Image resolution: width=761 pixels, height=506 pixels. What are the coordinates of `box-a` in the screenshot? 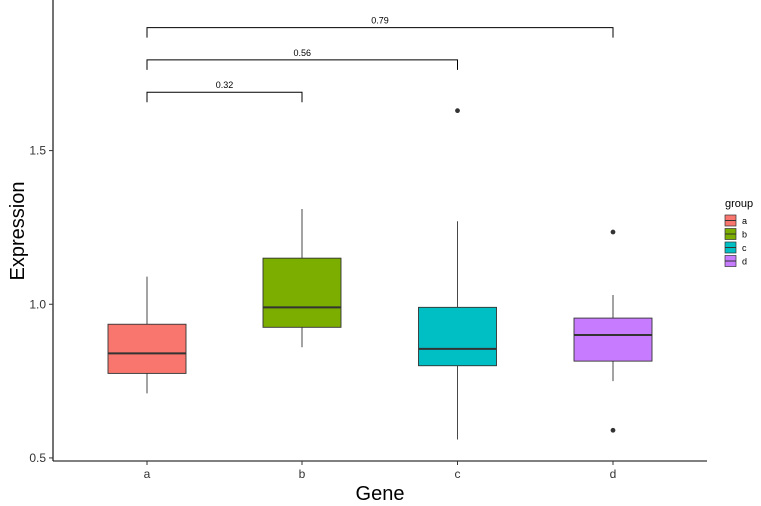 It's located at (147, 335).